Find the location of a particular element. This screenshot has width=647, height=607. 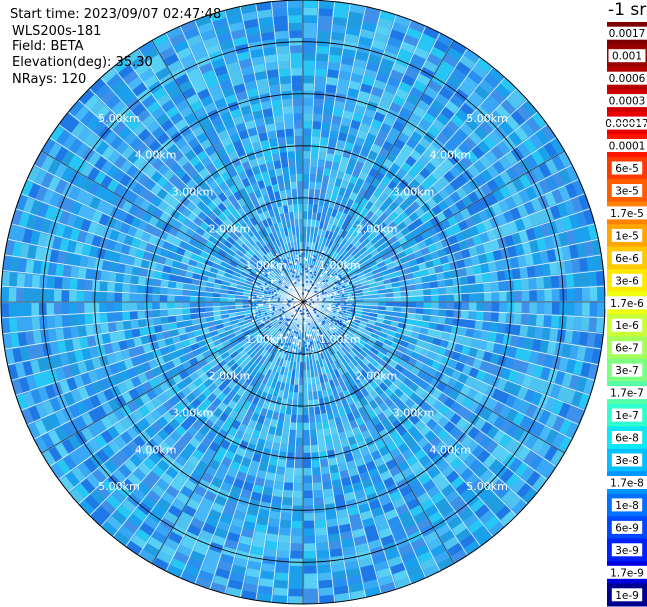

colorbar-tick-label: 3e-7 is located at coordinates (627, 371).